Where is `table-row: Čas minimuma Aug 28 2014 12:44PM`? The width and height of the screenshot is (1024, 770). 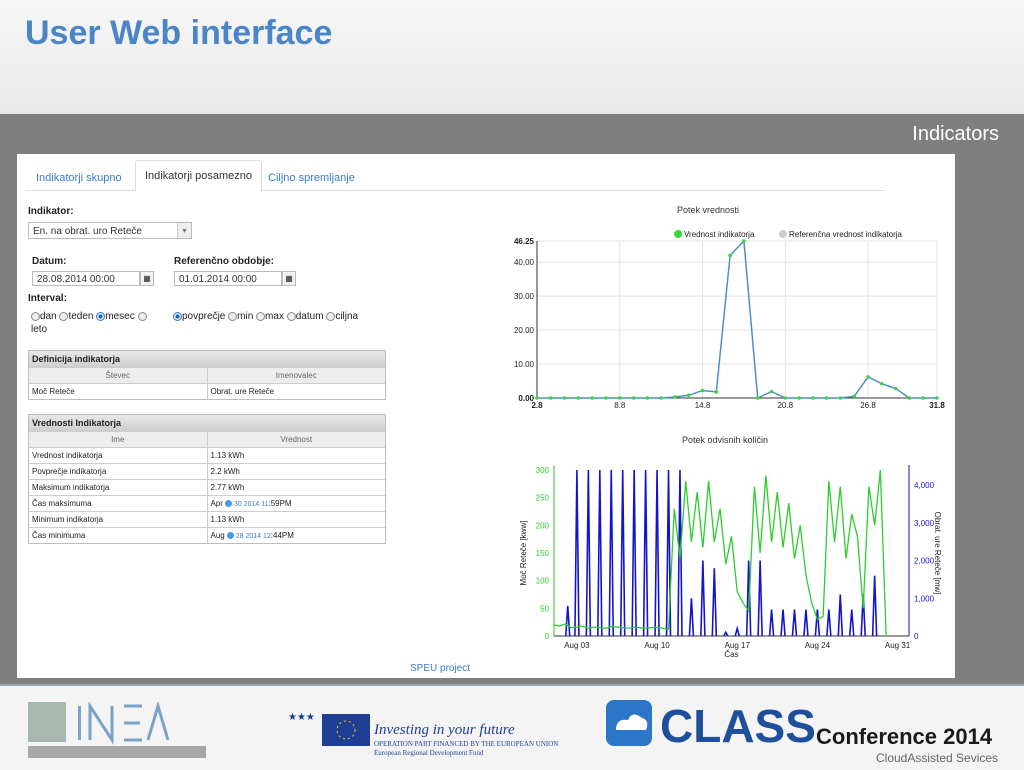
table-row: Čas minimuma Aug 28 2014 12:44PM is located at coordinates (207, 535).